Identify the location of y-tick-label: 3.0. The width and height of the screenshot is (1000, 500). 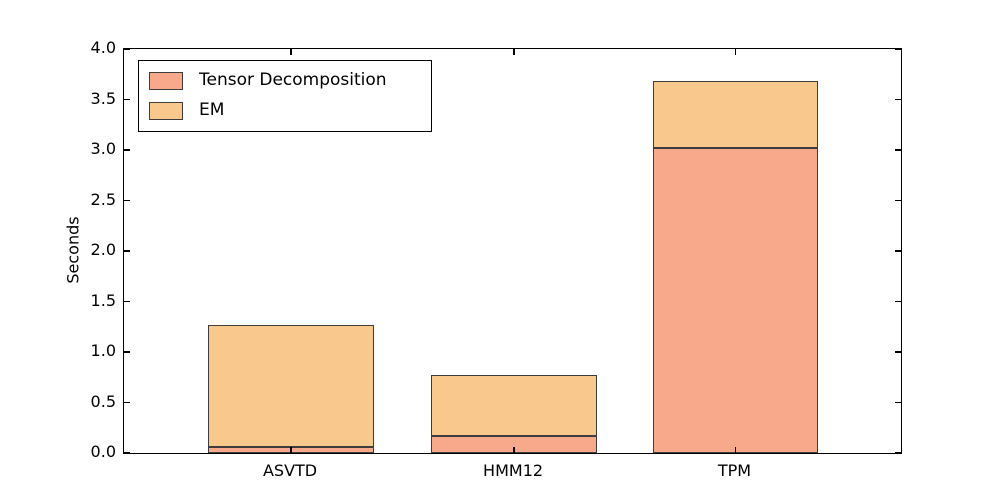
(103, 148).